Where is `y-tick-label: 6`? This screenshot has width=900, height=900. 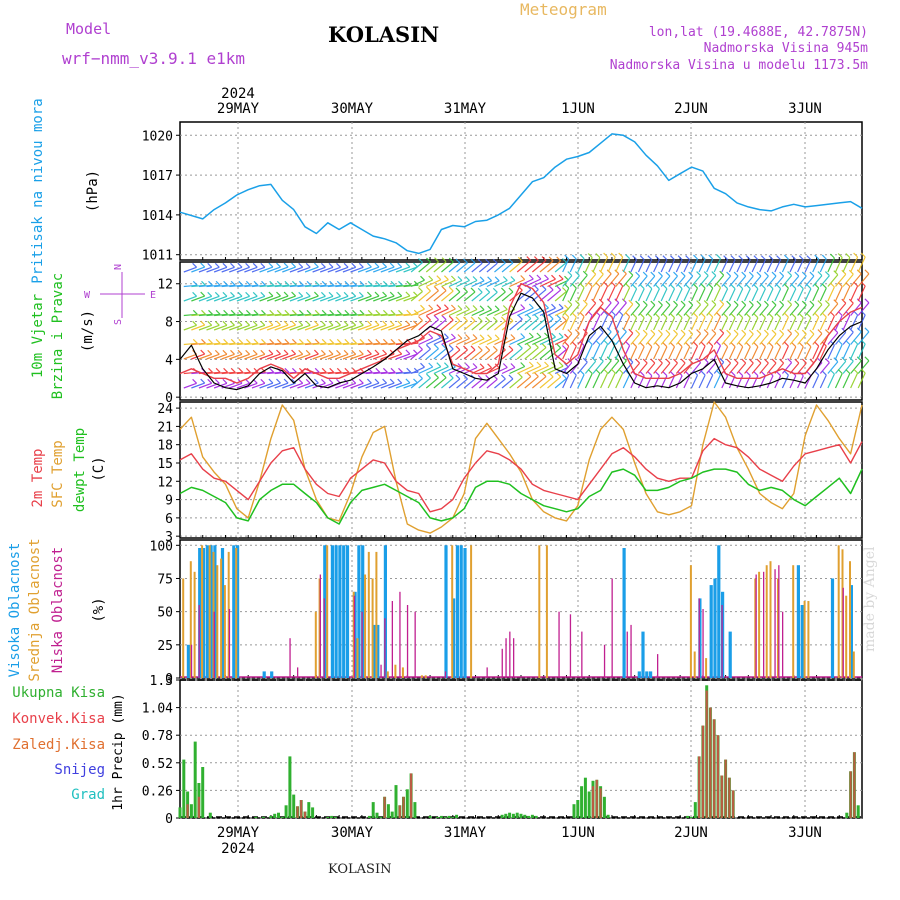 y-tick-label: 6 is located at coordinates (169, 519).